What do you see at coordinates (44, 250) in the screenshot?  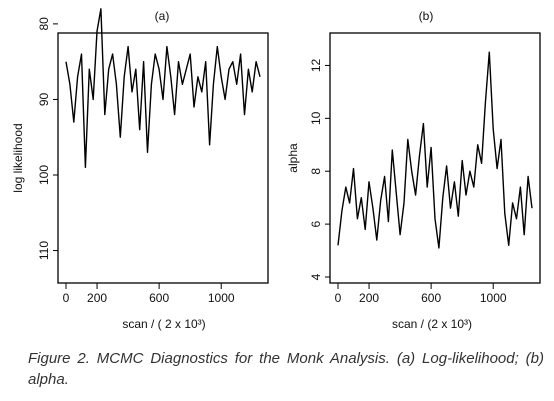 I see `panel-a-ytick-label: 110` at bounding box center [44, 250].